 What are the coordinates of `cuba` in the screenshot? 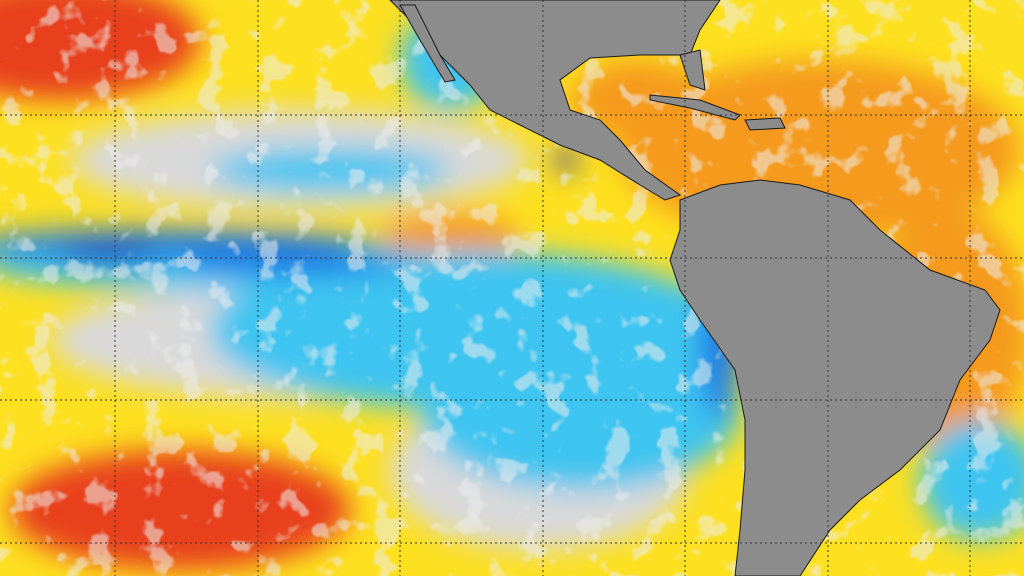 It's located at (695, 107).